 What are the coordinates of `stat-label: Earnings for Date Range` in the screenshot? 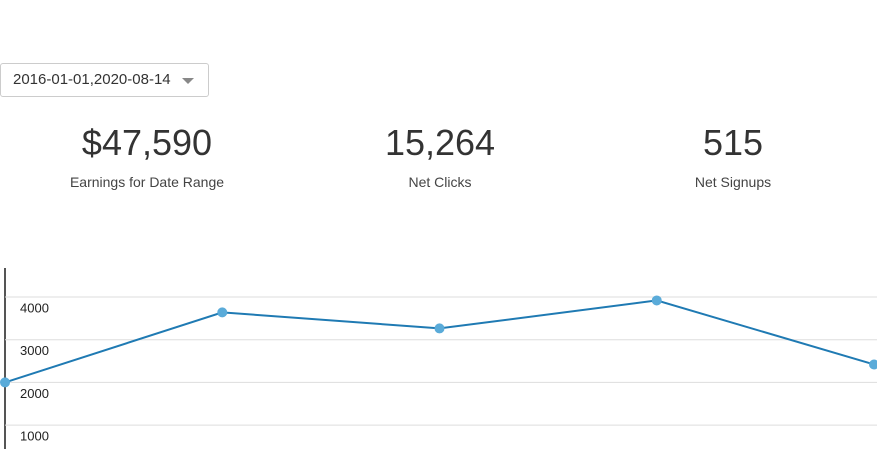 It's located at (147, 182).